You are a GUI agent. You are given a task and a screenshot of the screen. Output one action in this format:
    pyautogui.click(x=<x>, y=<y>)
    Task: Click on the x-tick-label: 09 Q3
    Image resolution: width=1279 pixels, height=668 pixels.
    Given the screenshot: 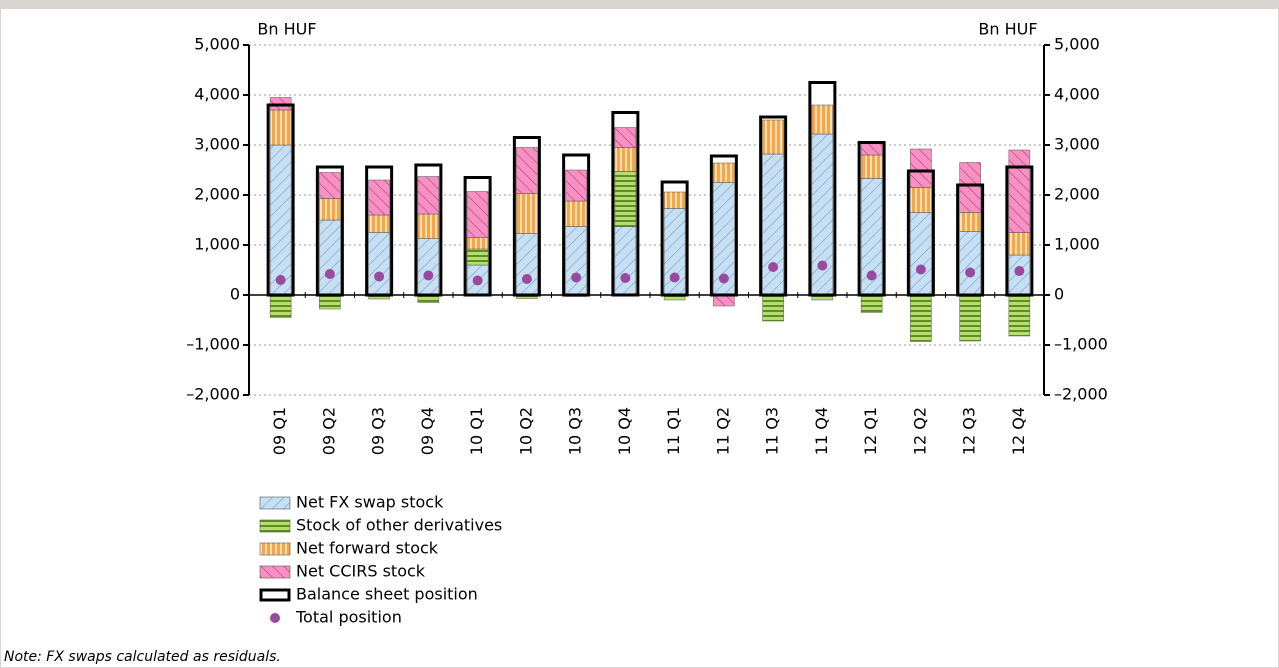 What is the action you would take?
    pyautogui.click(x=378, y=431)
    